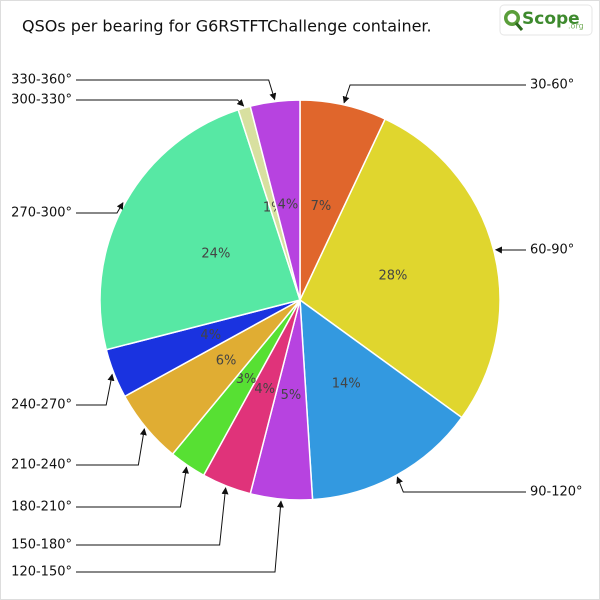 The width and height of the screenshot is (600, 600). Describe the element at coordinates (551, 19) in the screenshot. I see `logo-text: Scope` at that location.